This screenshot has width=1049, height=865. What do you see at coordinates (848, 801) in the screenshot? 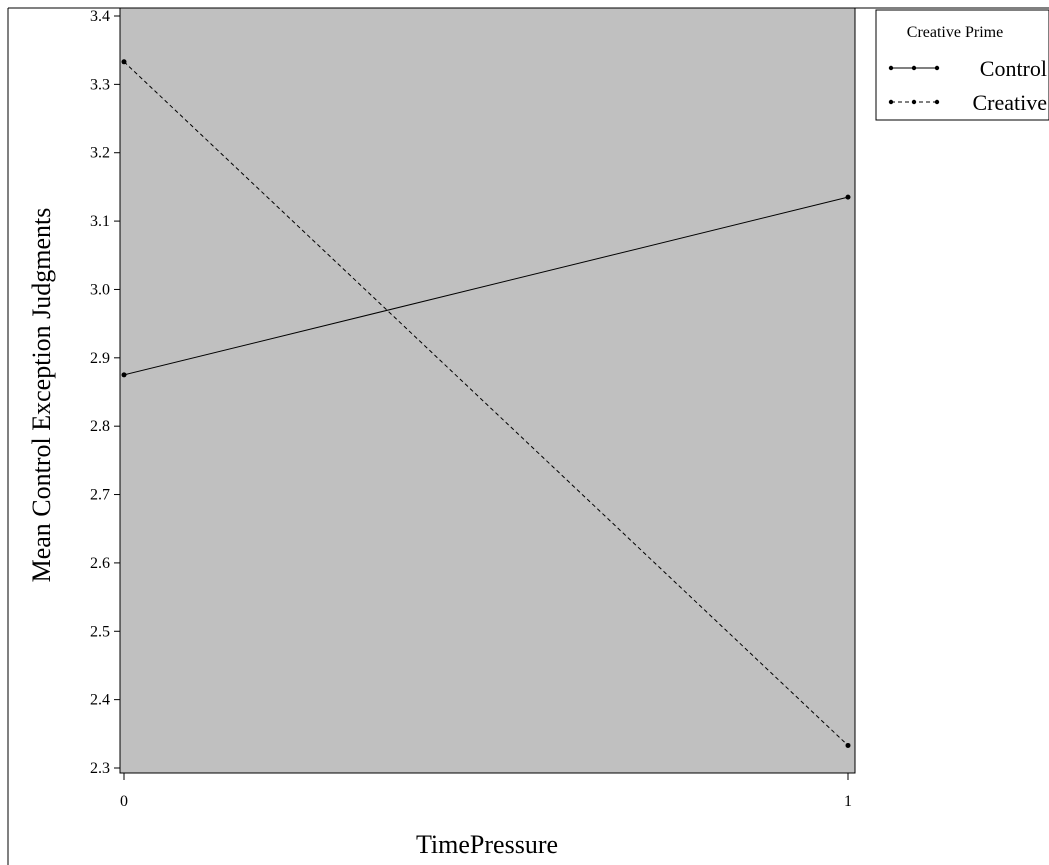
I see `x-tick-label: 1` at bounding box center [848, 801].